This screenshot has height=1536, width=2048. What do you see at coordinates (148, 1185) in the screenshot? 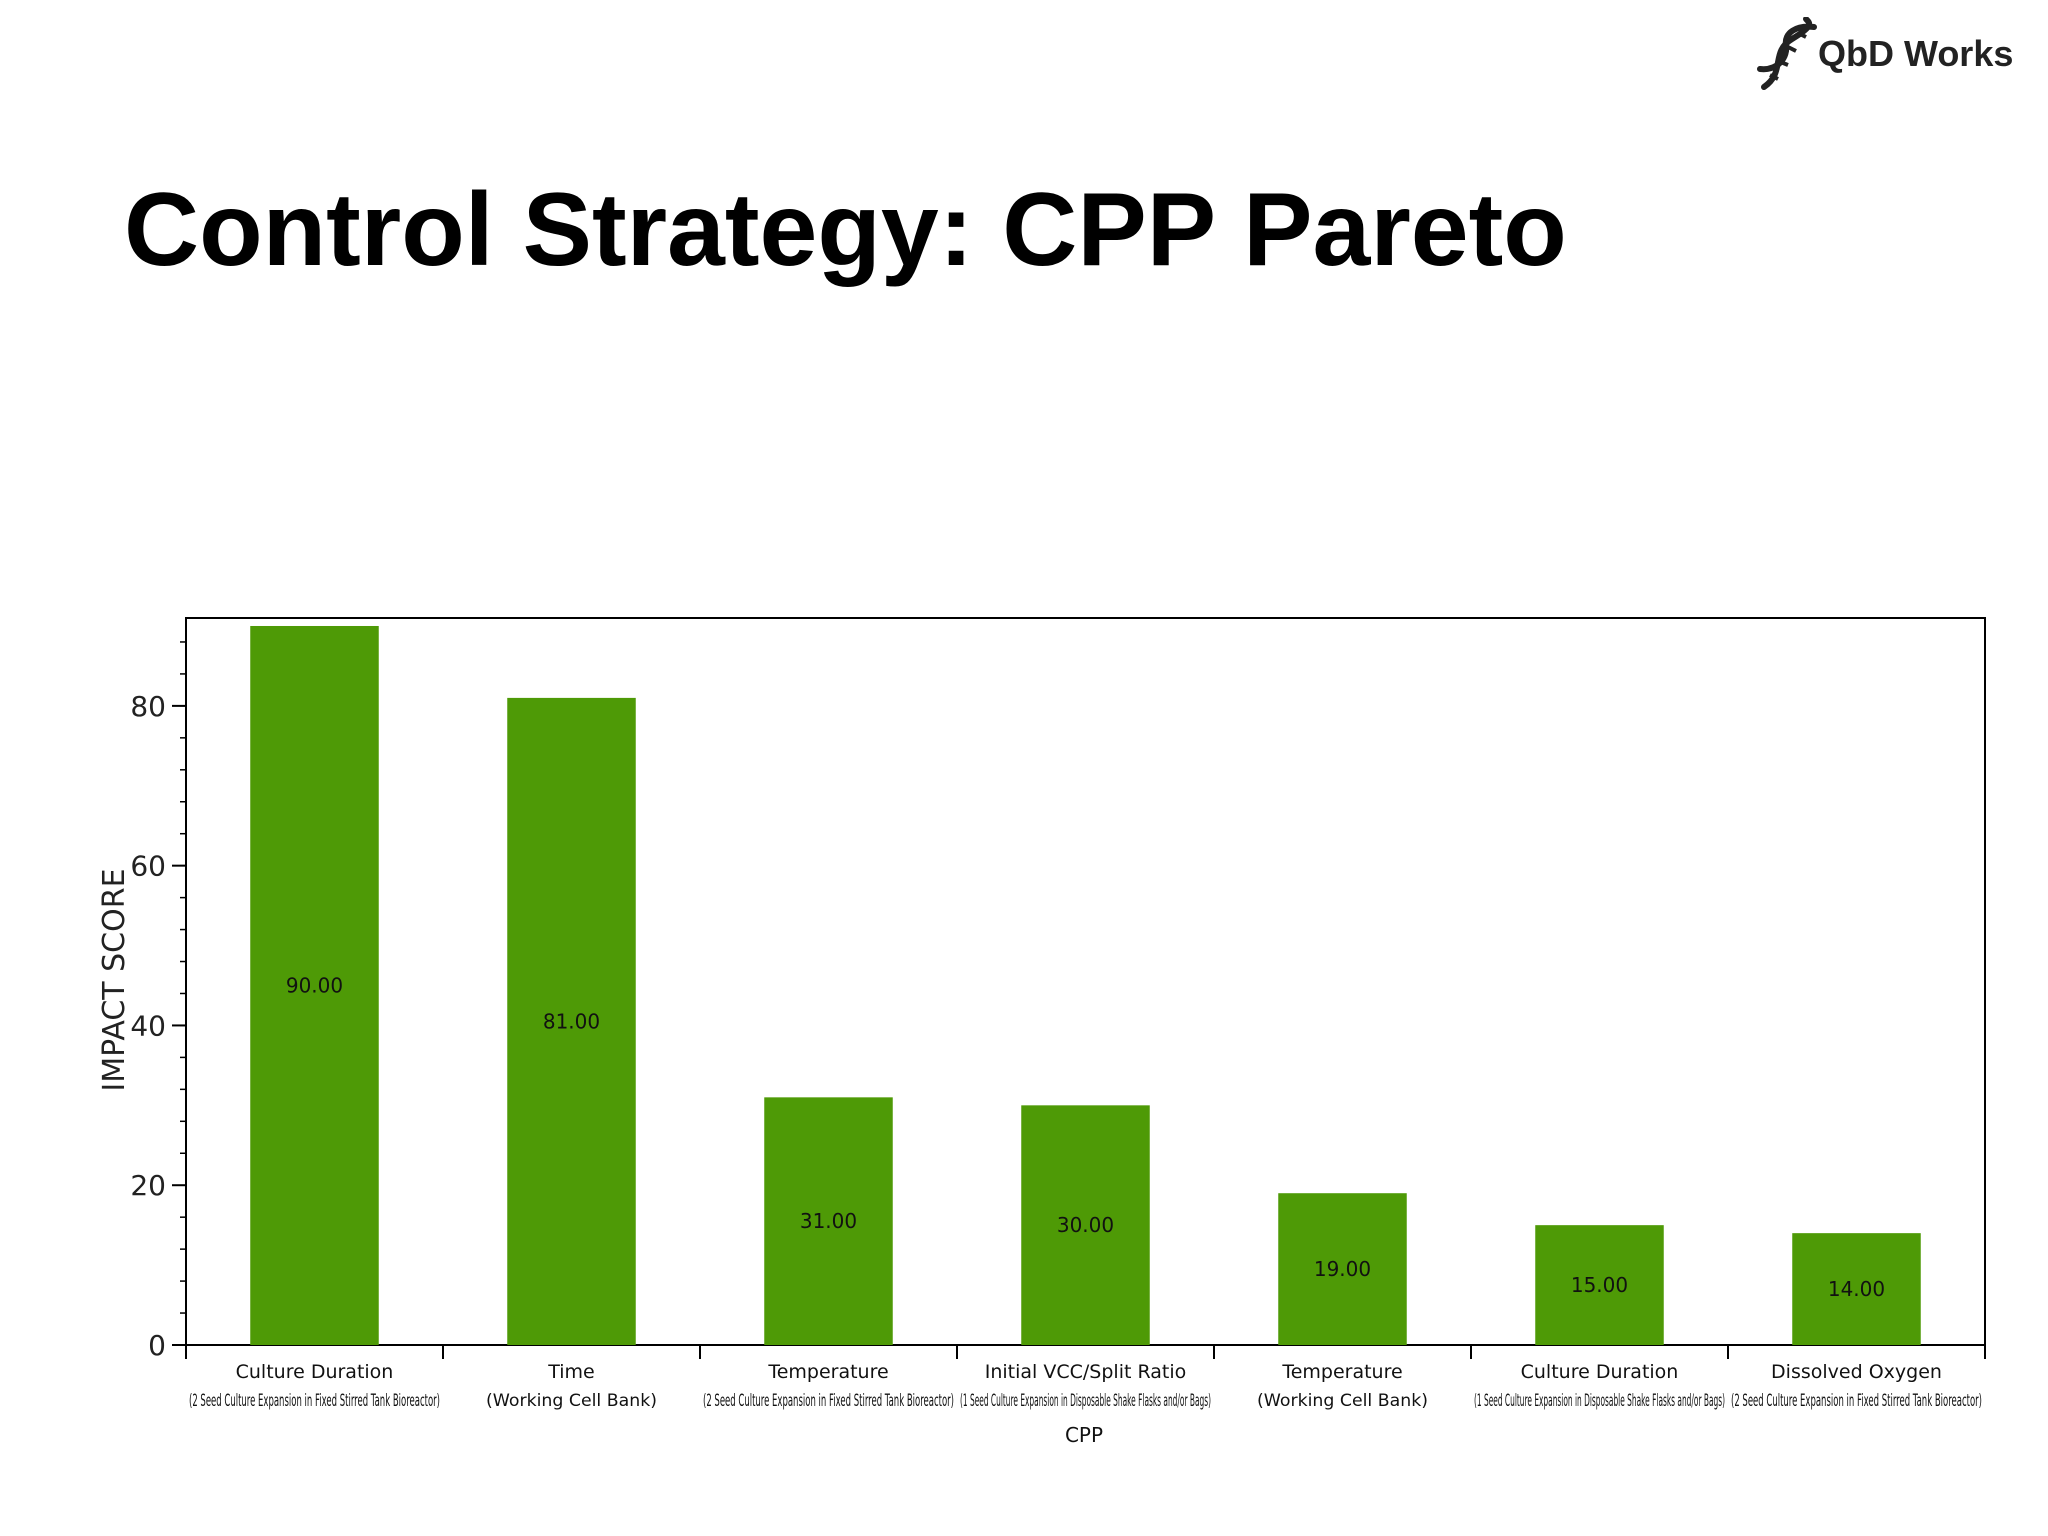
I see `y-tick-label: 20` at bounding box center [148, 1185].